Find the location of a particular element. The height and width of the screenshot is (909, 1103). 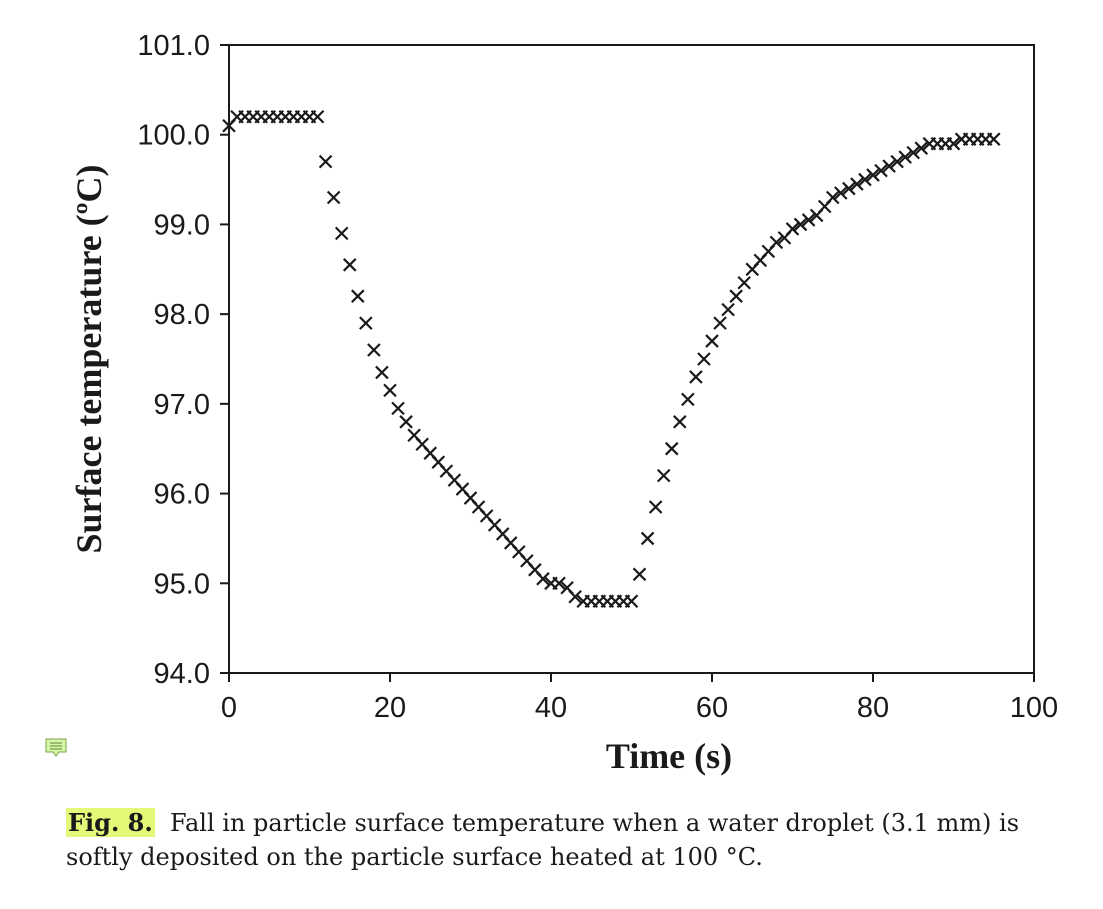

y-tick-label: 101.0 is located at coordinates (173, 46).